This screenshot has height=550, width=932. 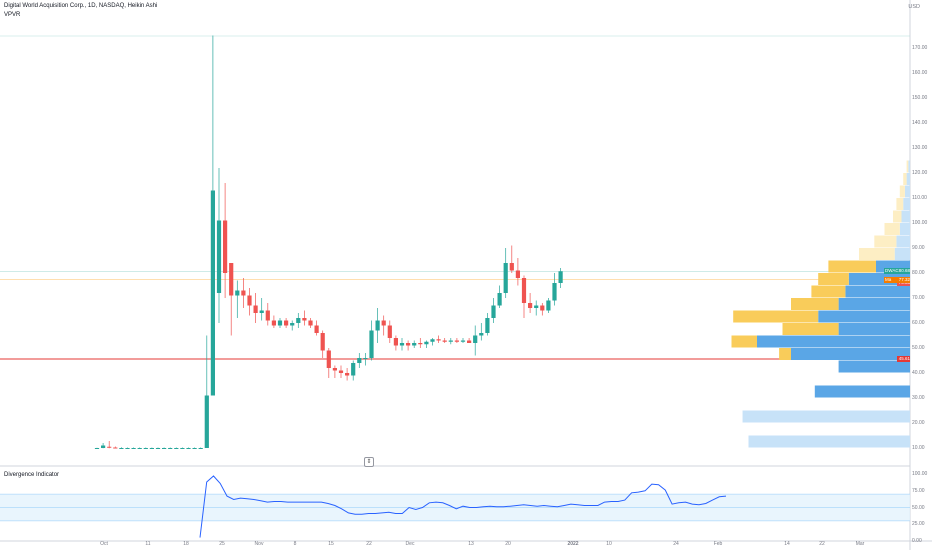 I want to click on price-axis-label-text: Ma, so click(x=888, y=279).